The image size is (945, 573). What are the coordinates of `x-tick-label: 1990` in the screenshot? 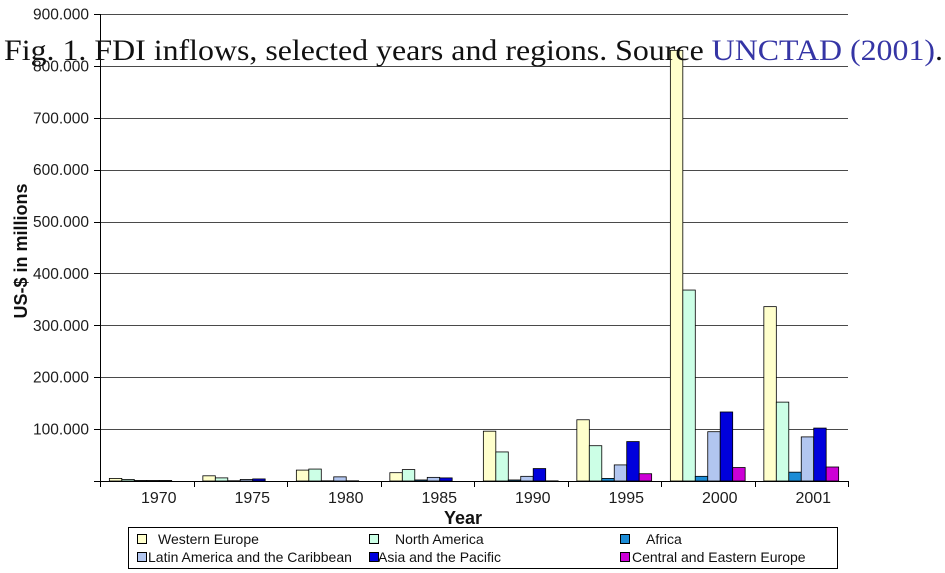 It's located at (533, 498).